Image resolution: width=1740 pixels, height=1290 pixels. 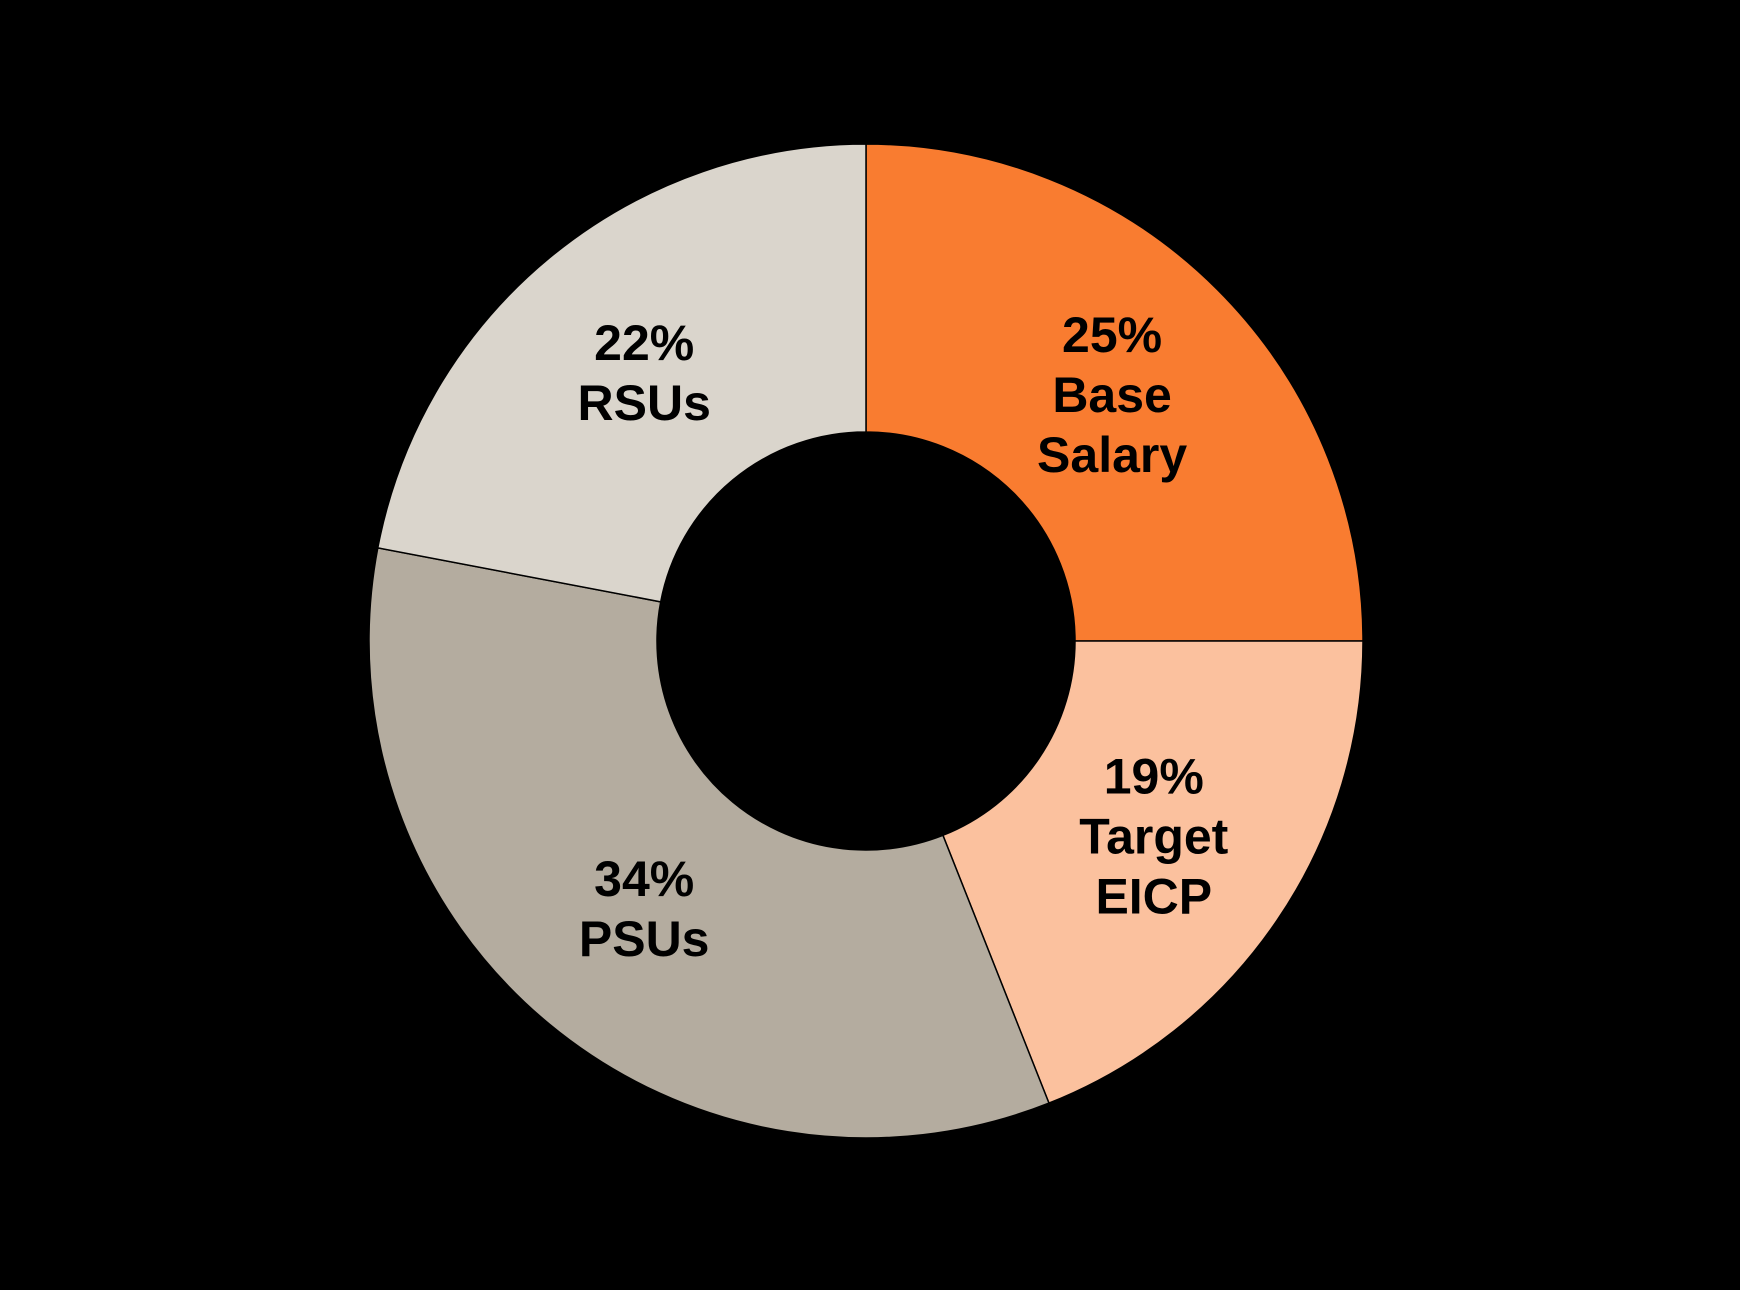 I want to click on slice-label-psus: 34% PSUs, so click(x=644, y=909).